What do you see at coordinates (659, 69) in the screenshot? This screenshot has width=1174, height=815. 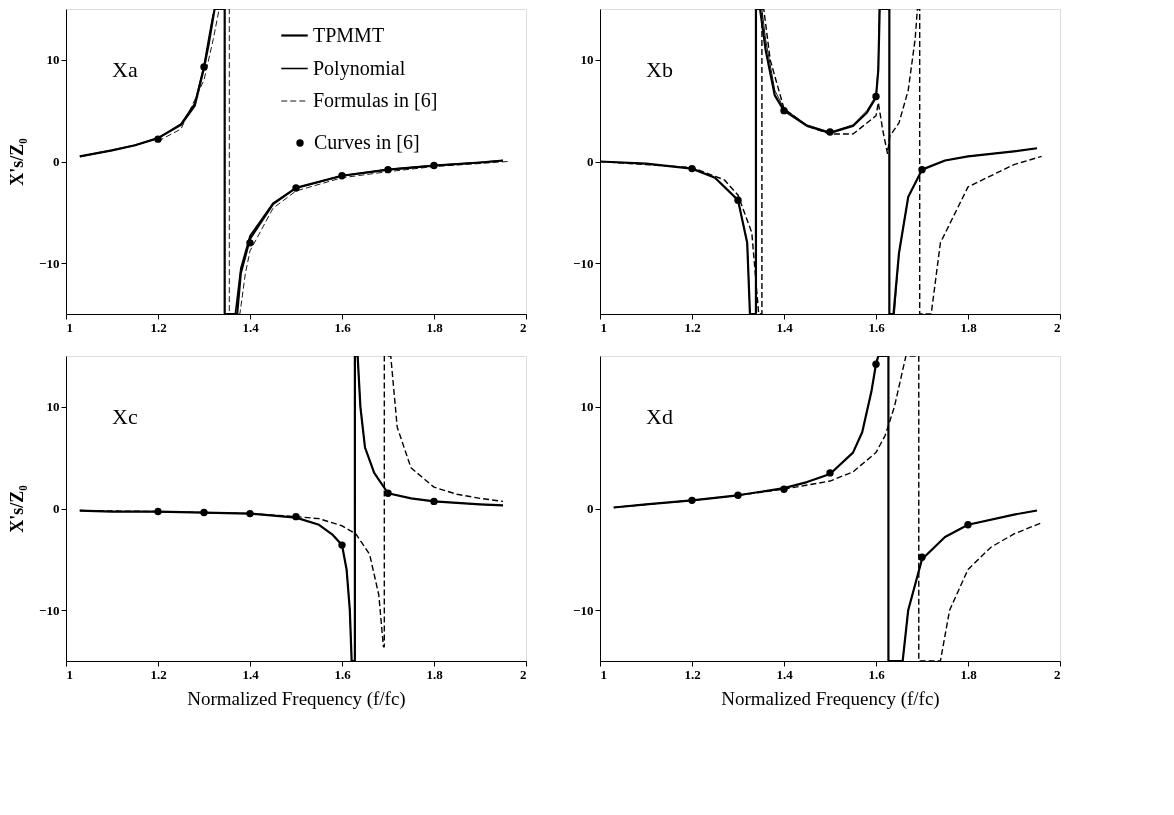 I see `annotation: Xb` at bounding box center [659, 69].